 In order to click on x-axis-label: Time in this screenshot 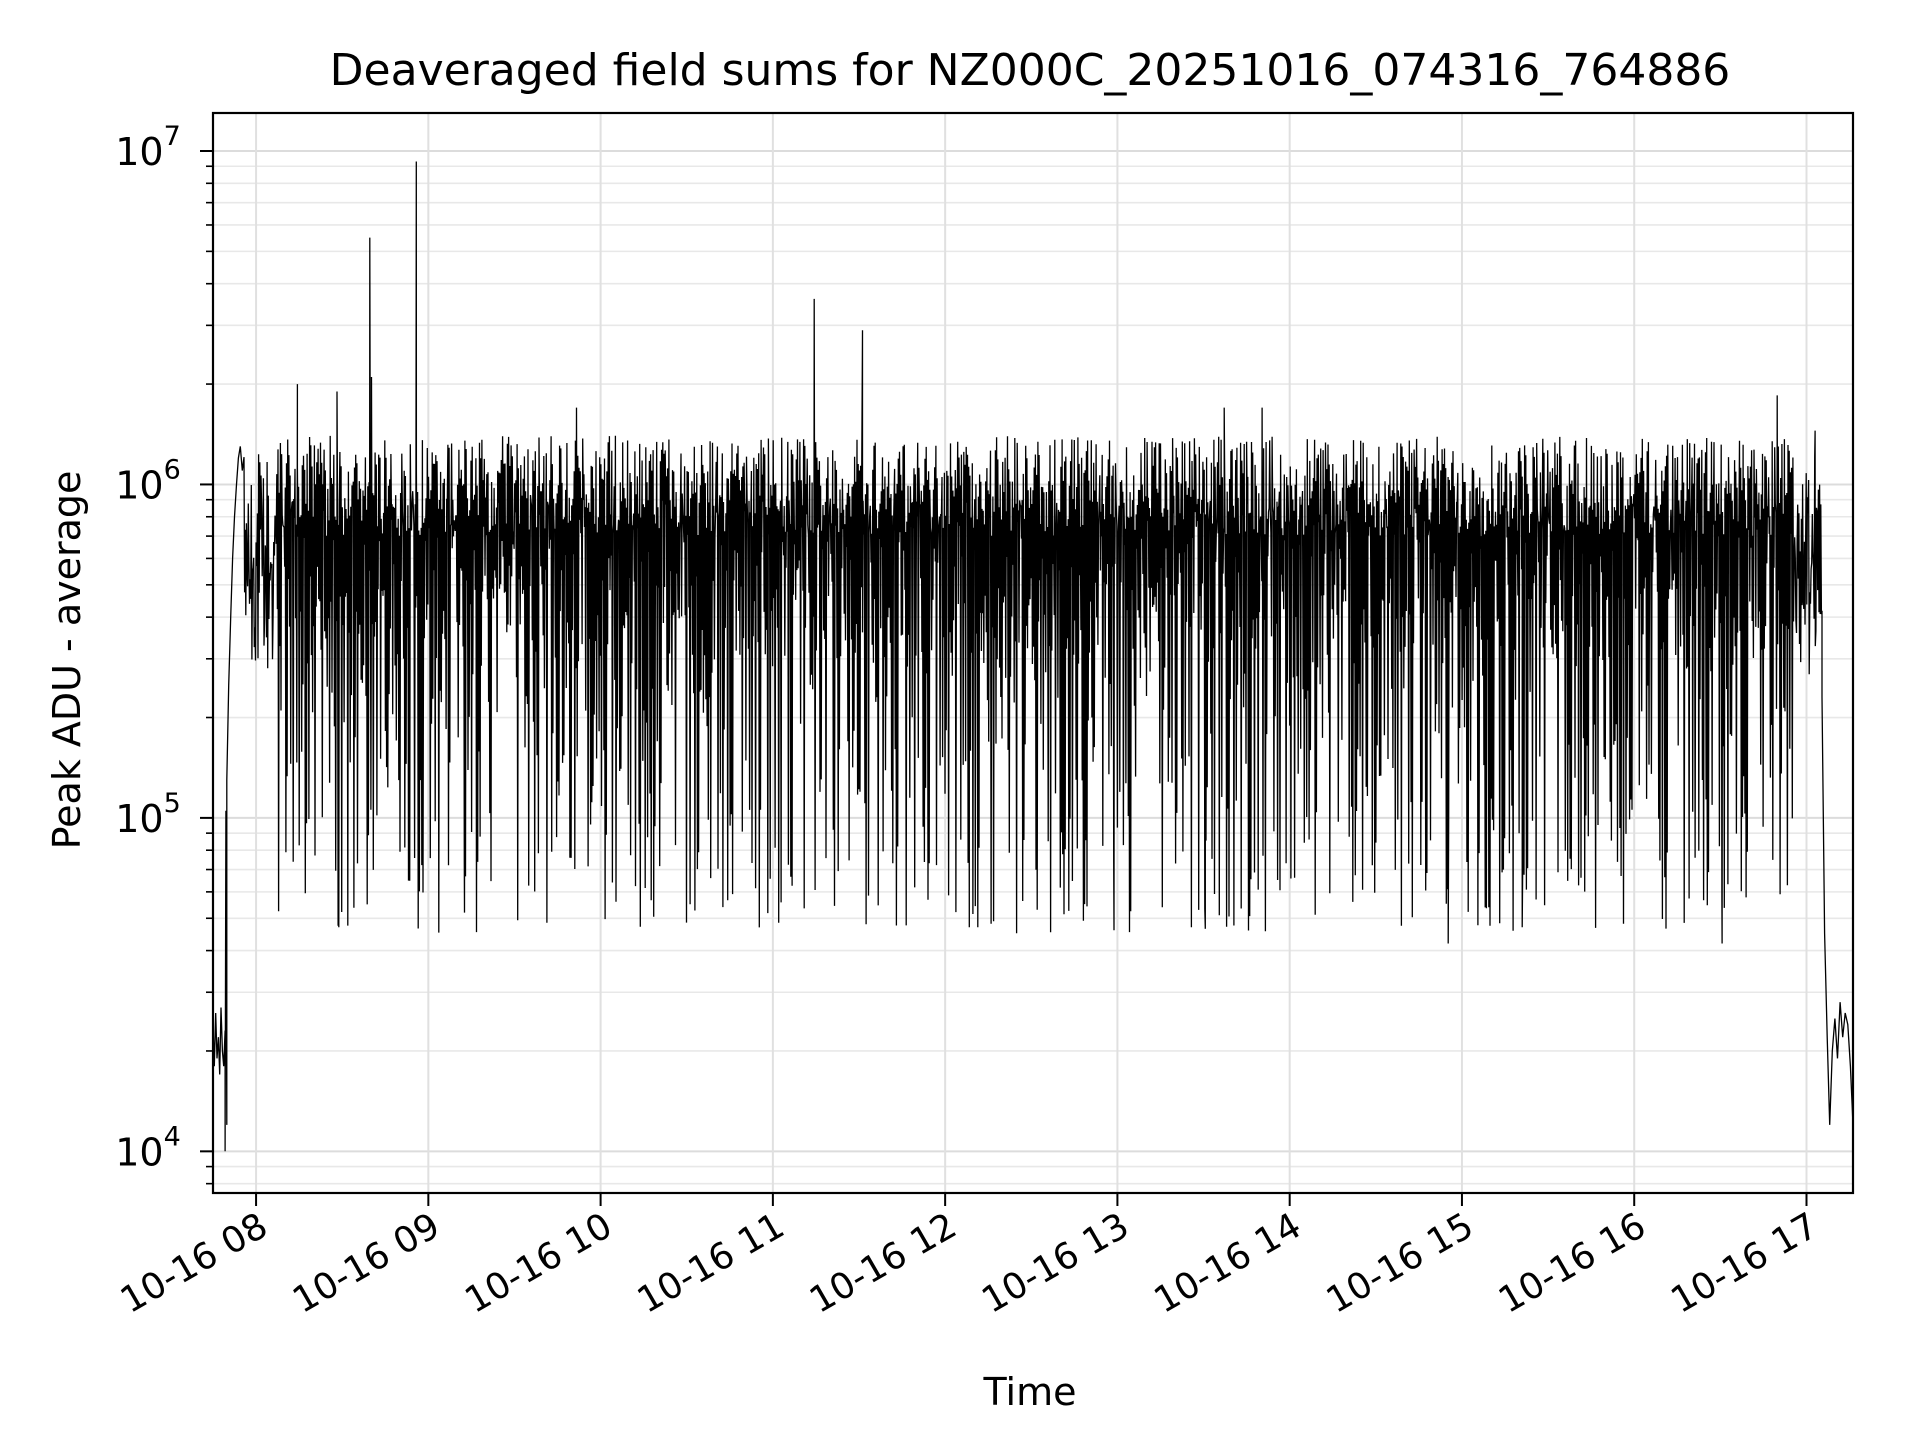, I will do `click(1030, 1392)`.